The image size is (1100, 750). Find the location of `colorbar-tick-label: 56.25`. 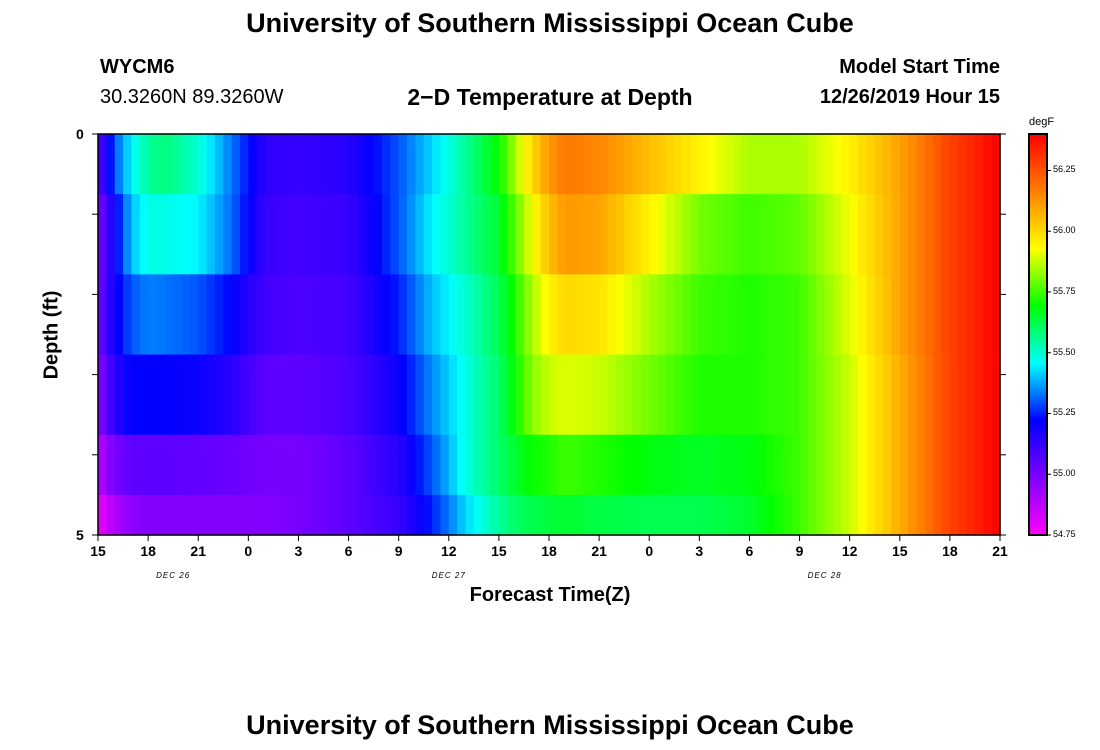

colorbar-tick-label: 56.25 is located at coordinates (1064, 169).